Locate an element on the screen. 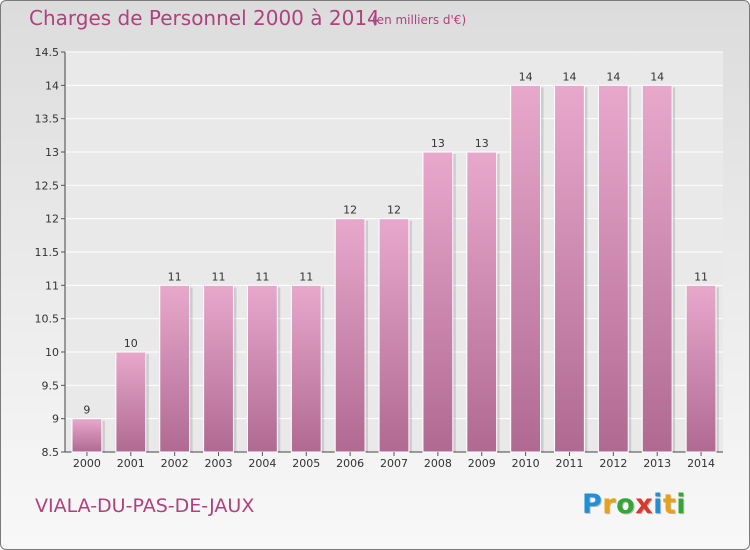  logo-letter: x is located at coordinates (644, 504).